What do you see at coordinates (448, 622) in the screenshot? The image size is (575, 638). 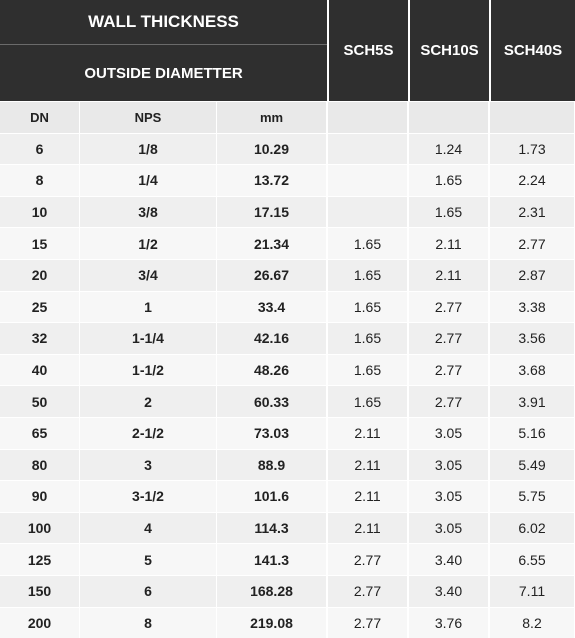 I see `sch10s-cell: 3.76` at bounding box center [448, 622].